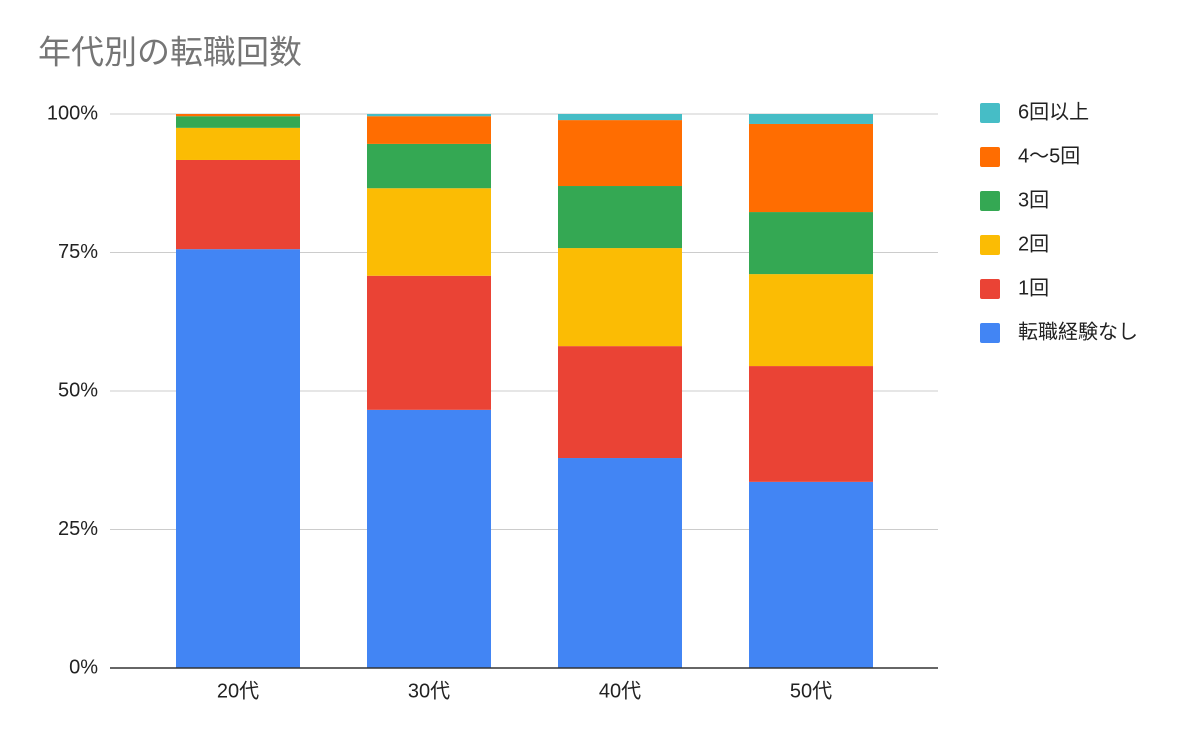  I want to click on legend-label: 3回, so click(1033, 200).